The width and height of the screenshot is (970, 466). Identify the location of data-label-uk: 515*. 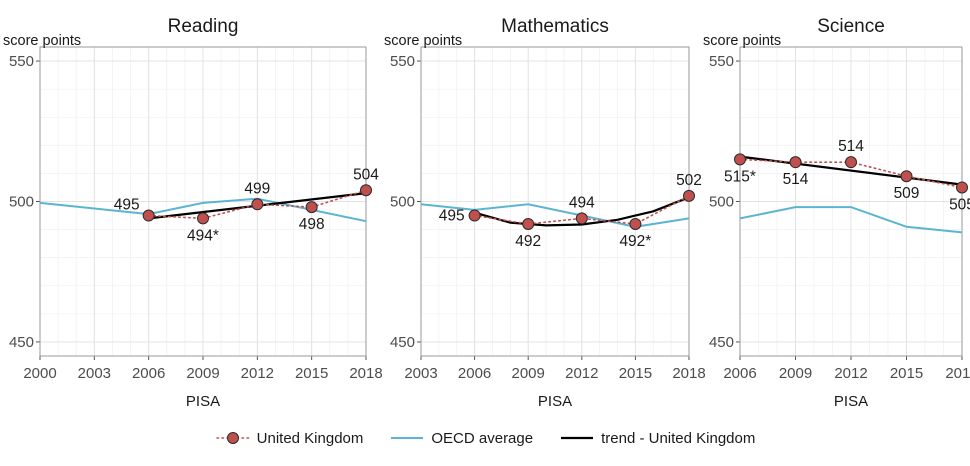
(740, 176).